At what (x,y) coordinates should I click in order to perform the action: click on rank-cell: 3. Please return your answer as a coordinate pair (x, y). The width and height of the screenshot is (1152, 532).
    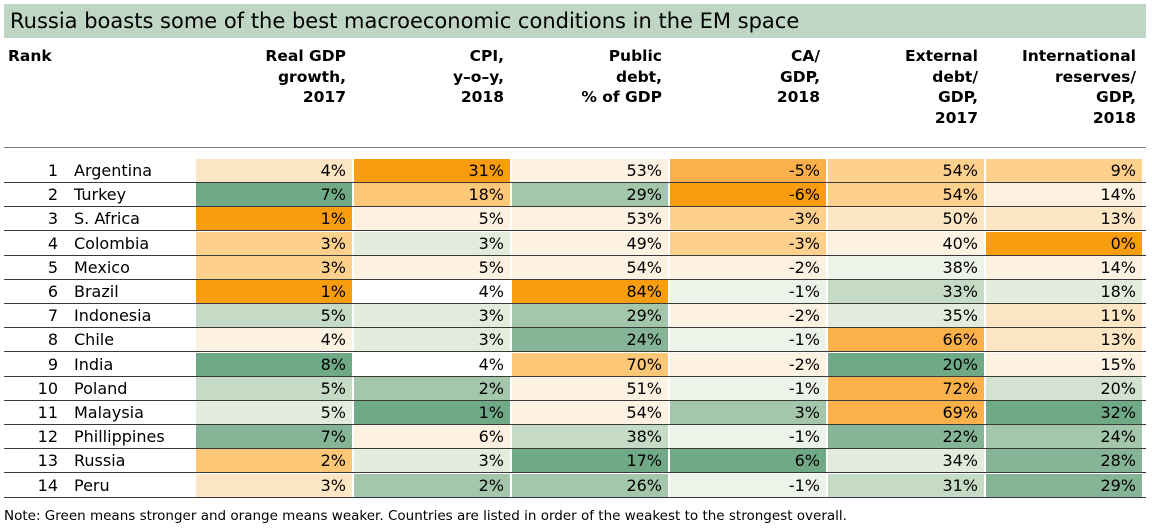
    Looking at the image, I should click on (52, 219).